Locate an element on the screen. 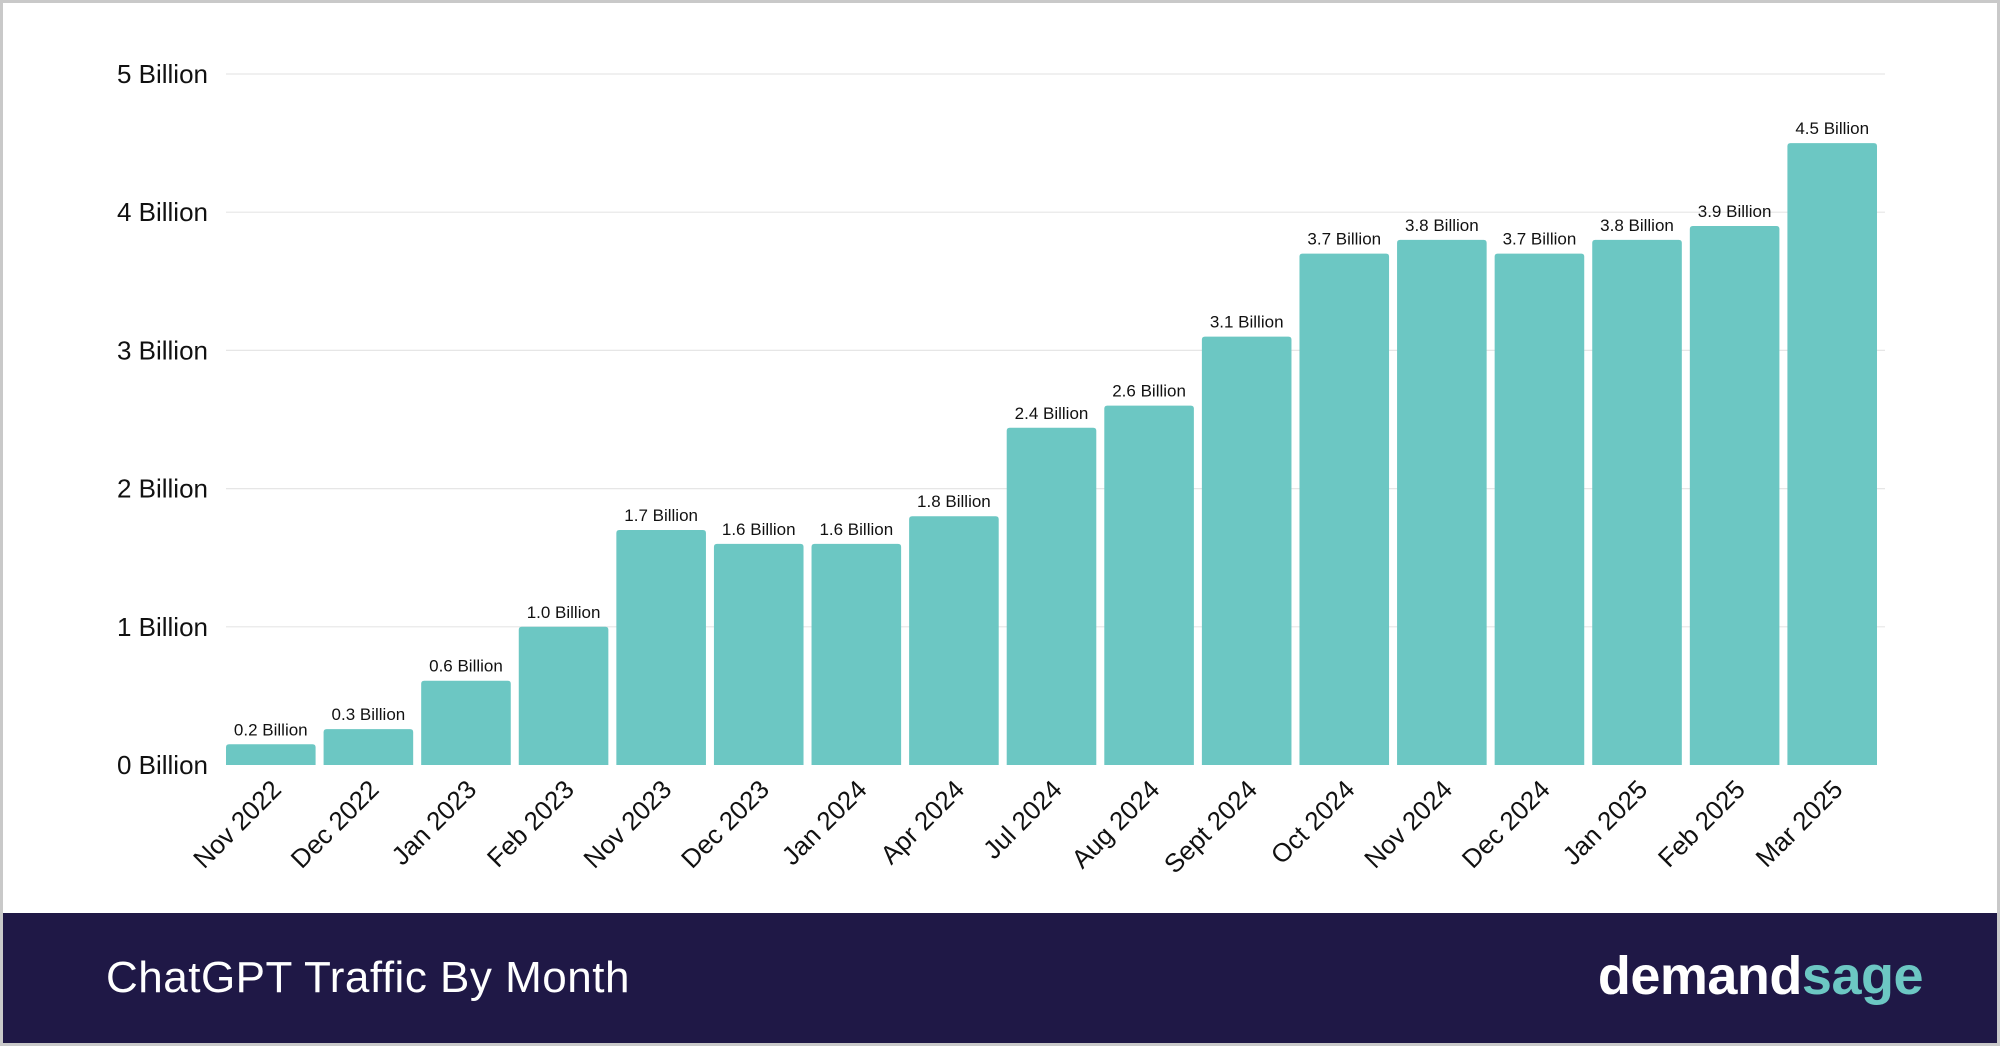 Image resolution: width=2000 pixels, height=1046 pixels. x-tick-label: Jan 2023 is located at coordinates (433, 822).